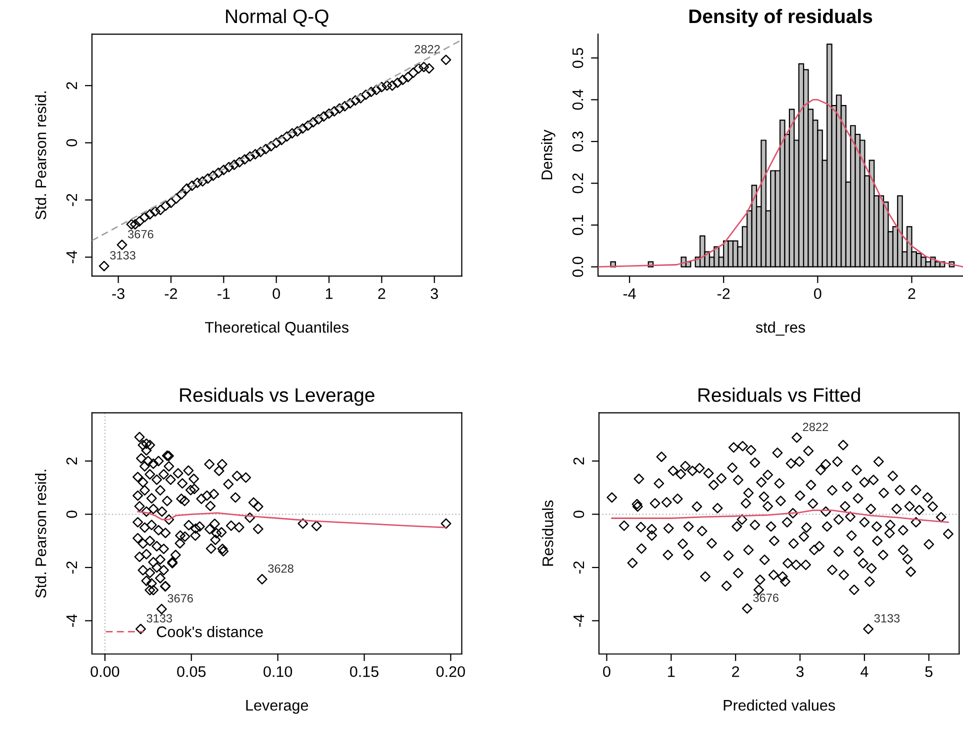 This screenshot has height=742, width=963. Describe the element at coordinates (781, 329) in the screenshot. I see `x-axis-title: std_res` at that location.